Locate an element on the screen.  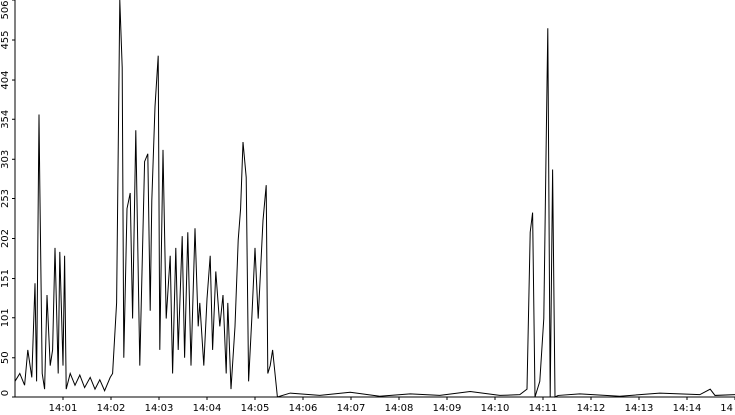
y-tick-label: 404 is located at coordinates (5, 79).